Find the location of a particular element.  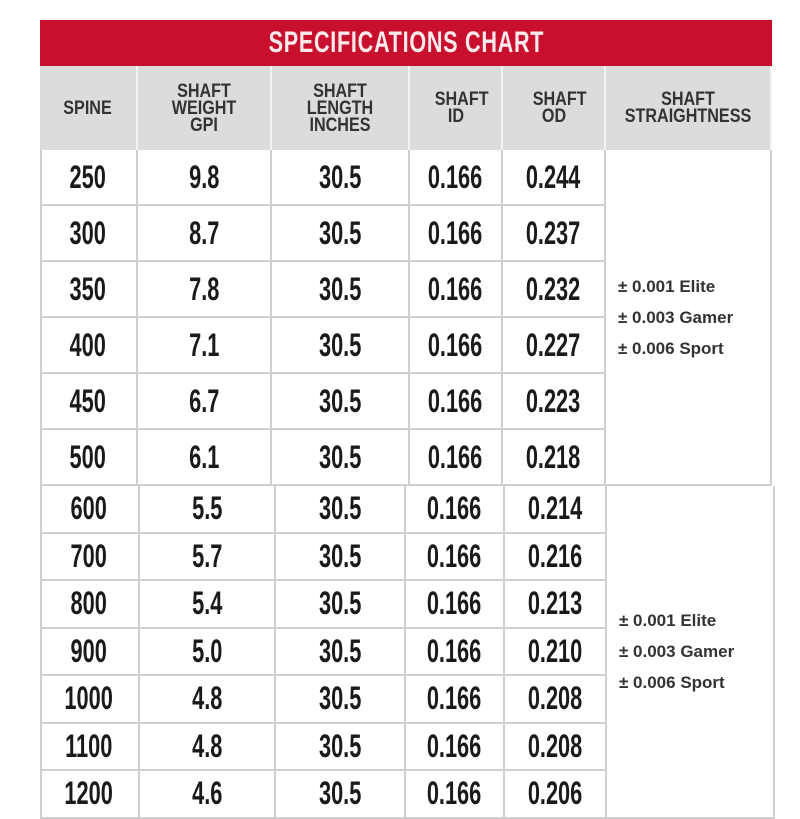

cell-spine: 900 is located at coordinates (90, 652).